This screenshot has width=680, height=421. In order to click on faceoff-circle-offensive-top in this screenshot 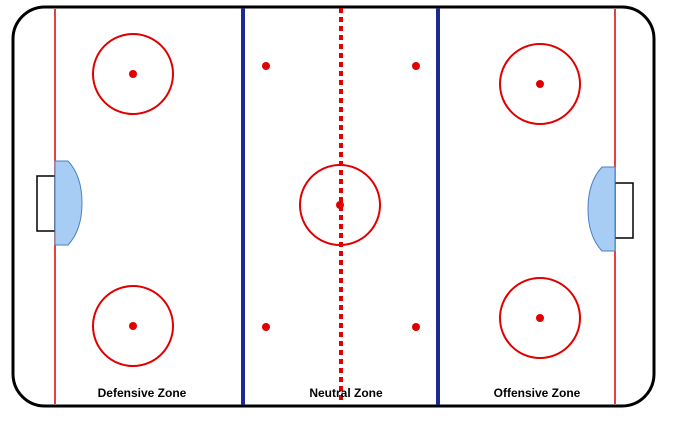, I will do `click(540, 84)`.